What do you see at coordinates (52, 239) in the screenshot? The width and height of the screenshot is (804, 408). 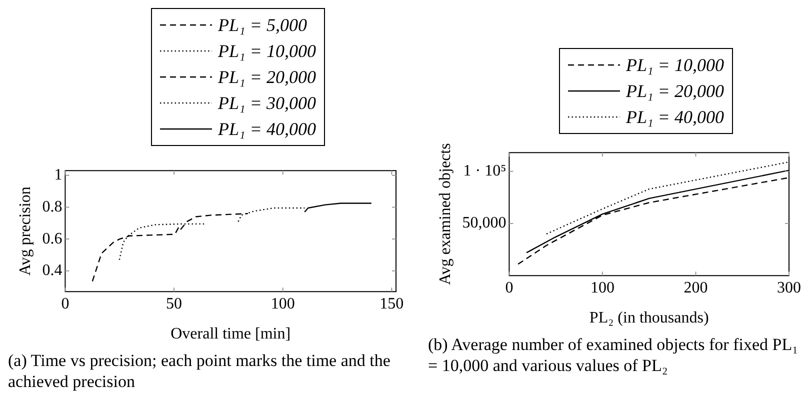 I see `y-tick-label: 0.6` at bounding box center [52, 239].